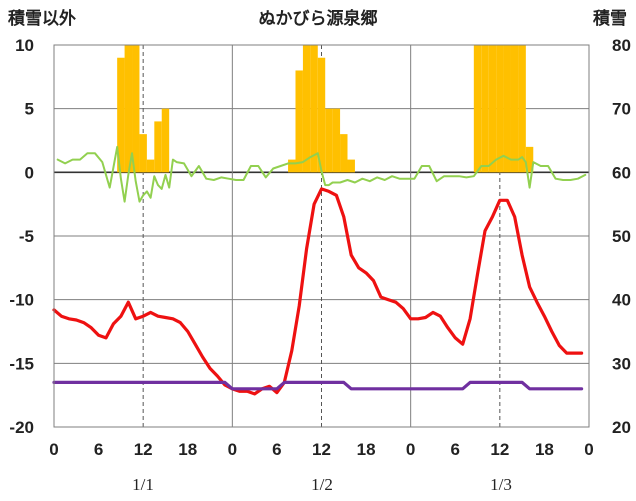 The image size is (636, 501). What do you see at coordinates (29, 172) in the screenshot?
I see `y-left-tick-label: 0` at bounding box center [29, 172].